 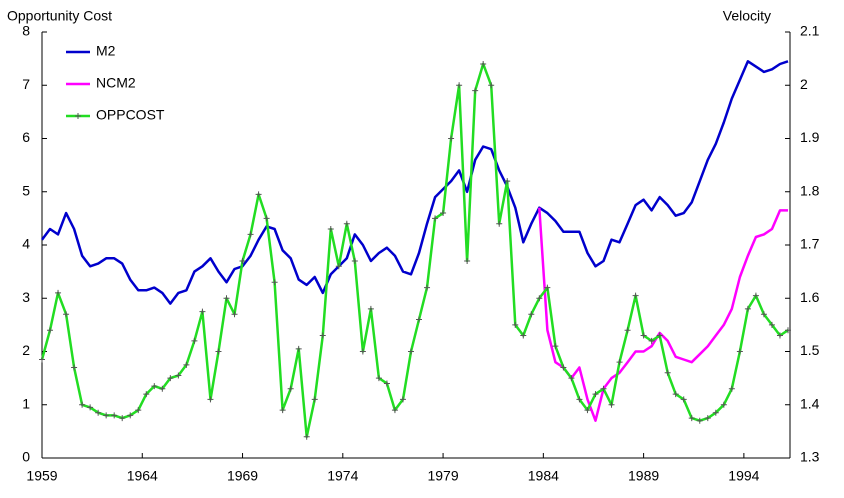 What do you see at coordinates (810, 244) in the screenshot?
I see `y2-tick-label: 1.7` at bounding box center [810, 244].